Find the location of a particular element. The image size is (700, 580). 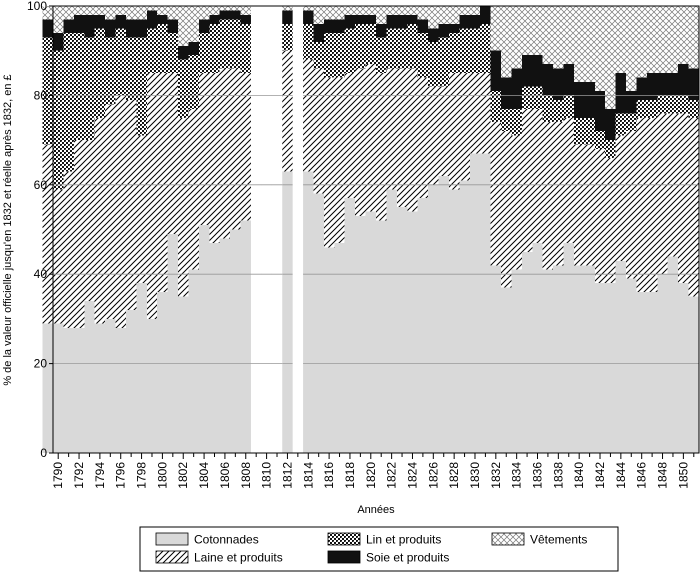

column-segment-1848-s2 is located at coordinates (663, 104).